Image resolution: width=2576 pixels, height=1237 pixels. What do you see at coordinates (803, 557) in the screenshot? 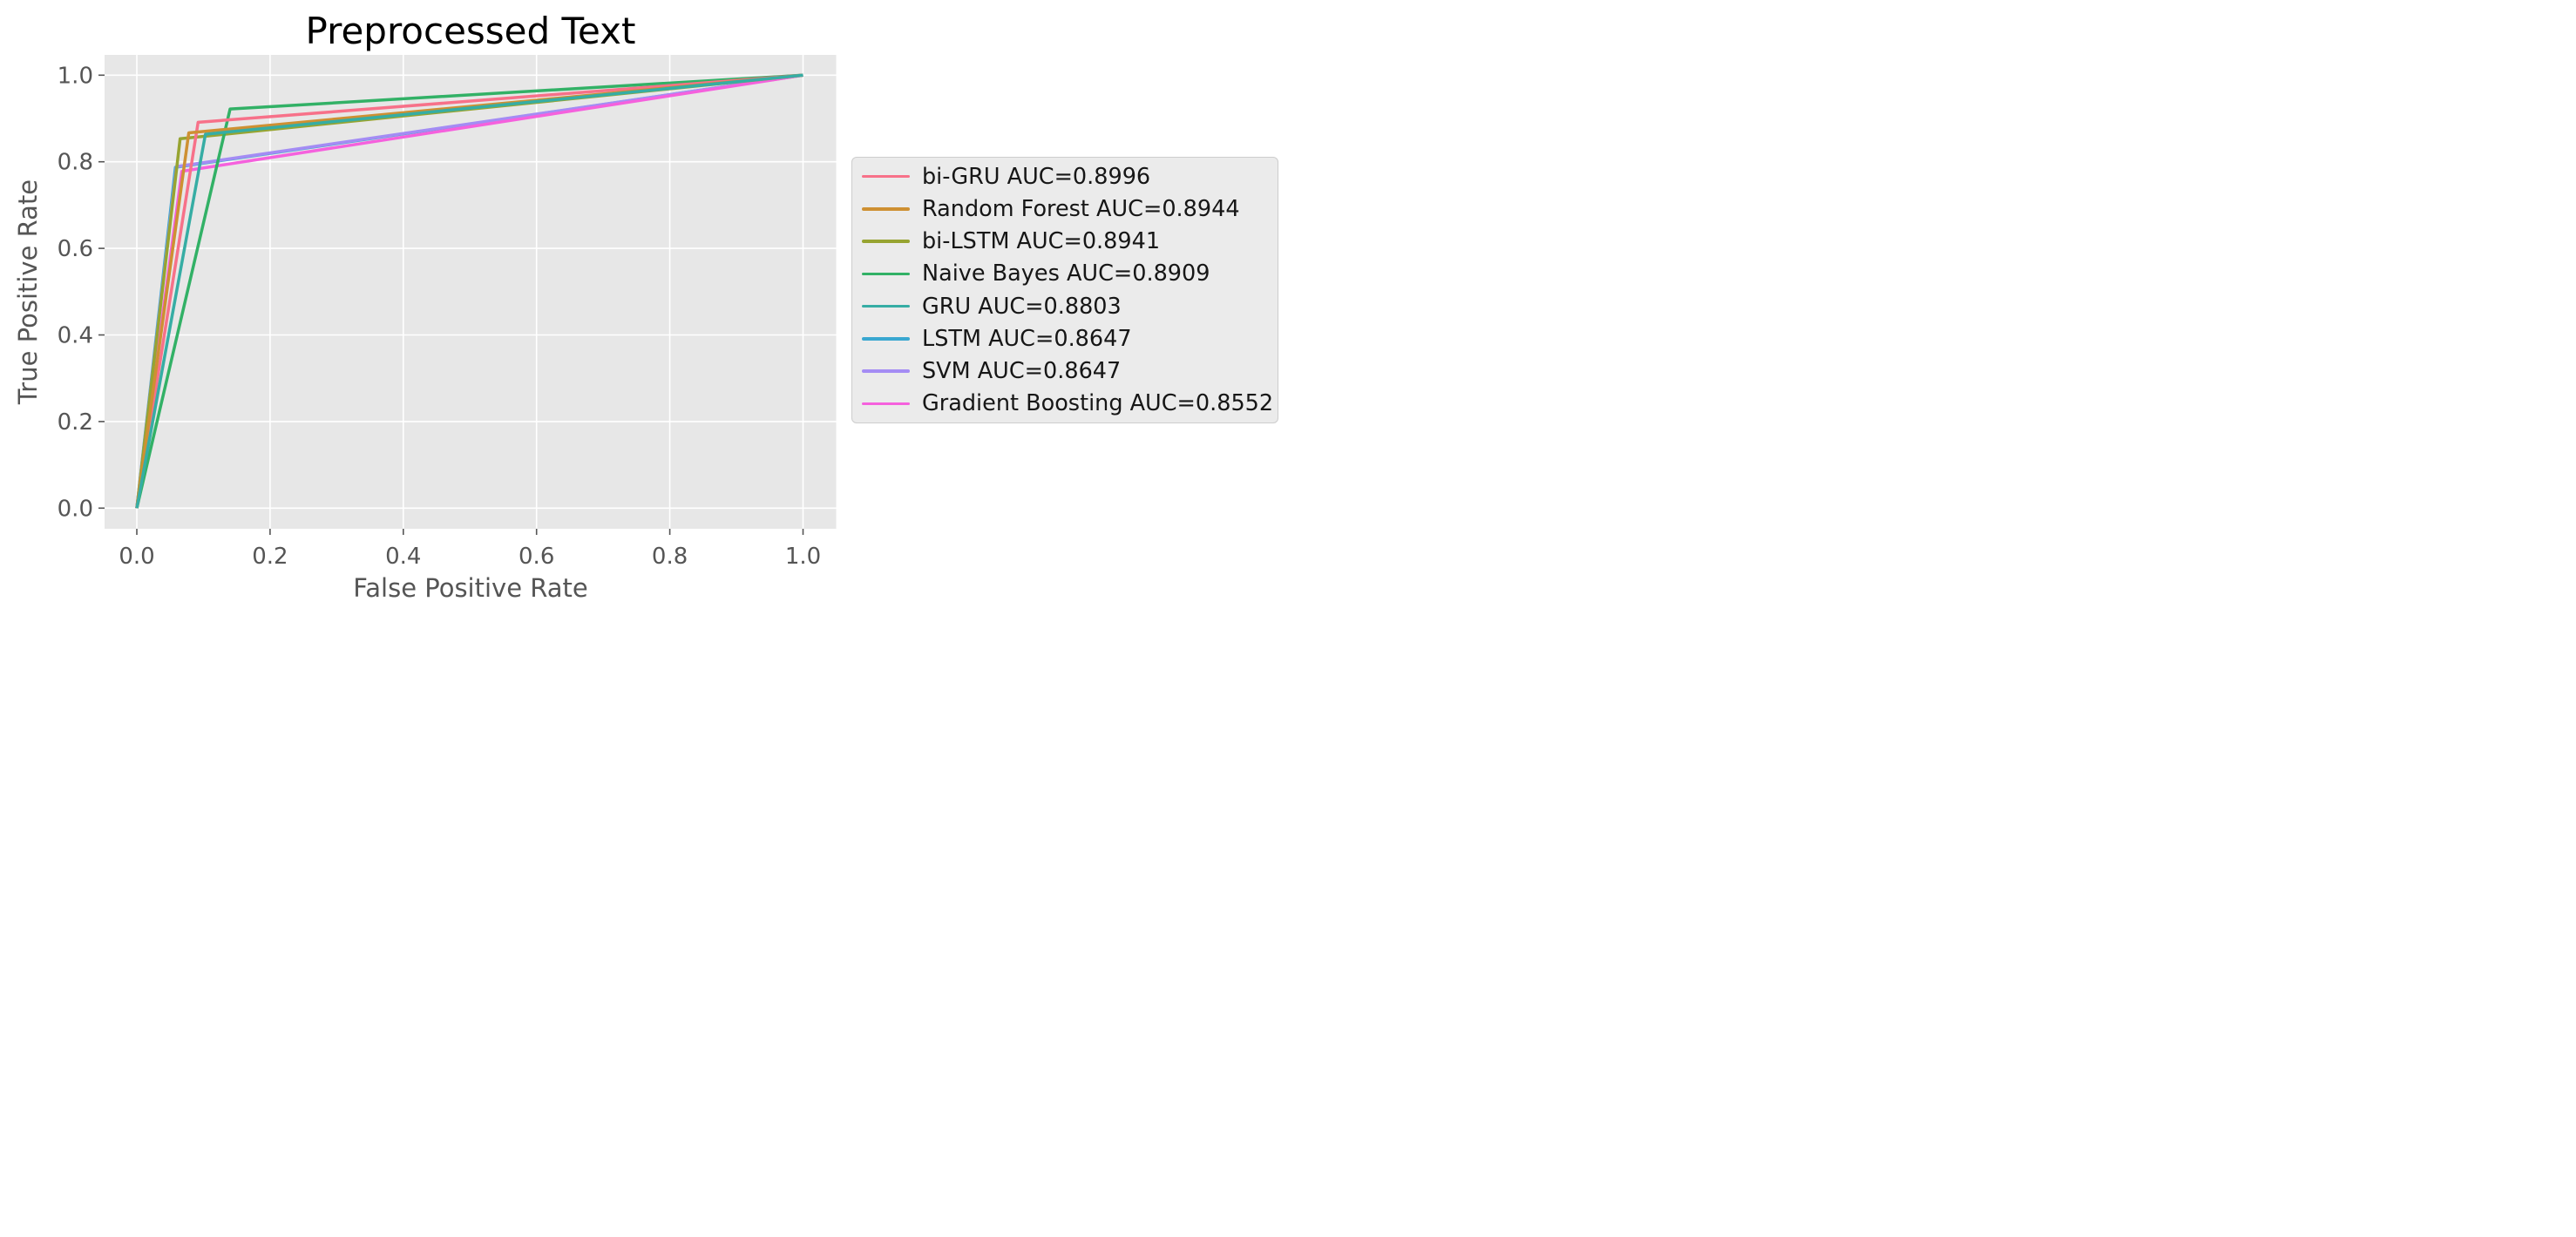
I see `x-tick-label: 1.0` at bounding box center [803, 557].